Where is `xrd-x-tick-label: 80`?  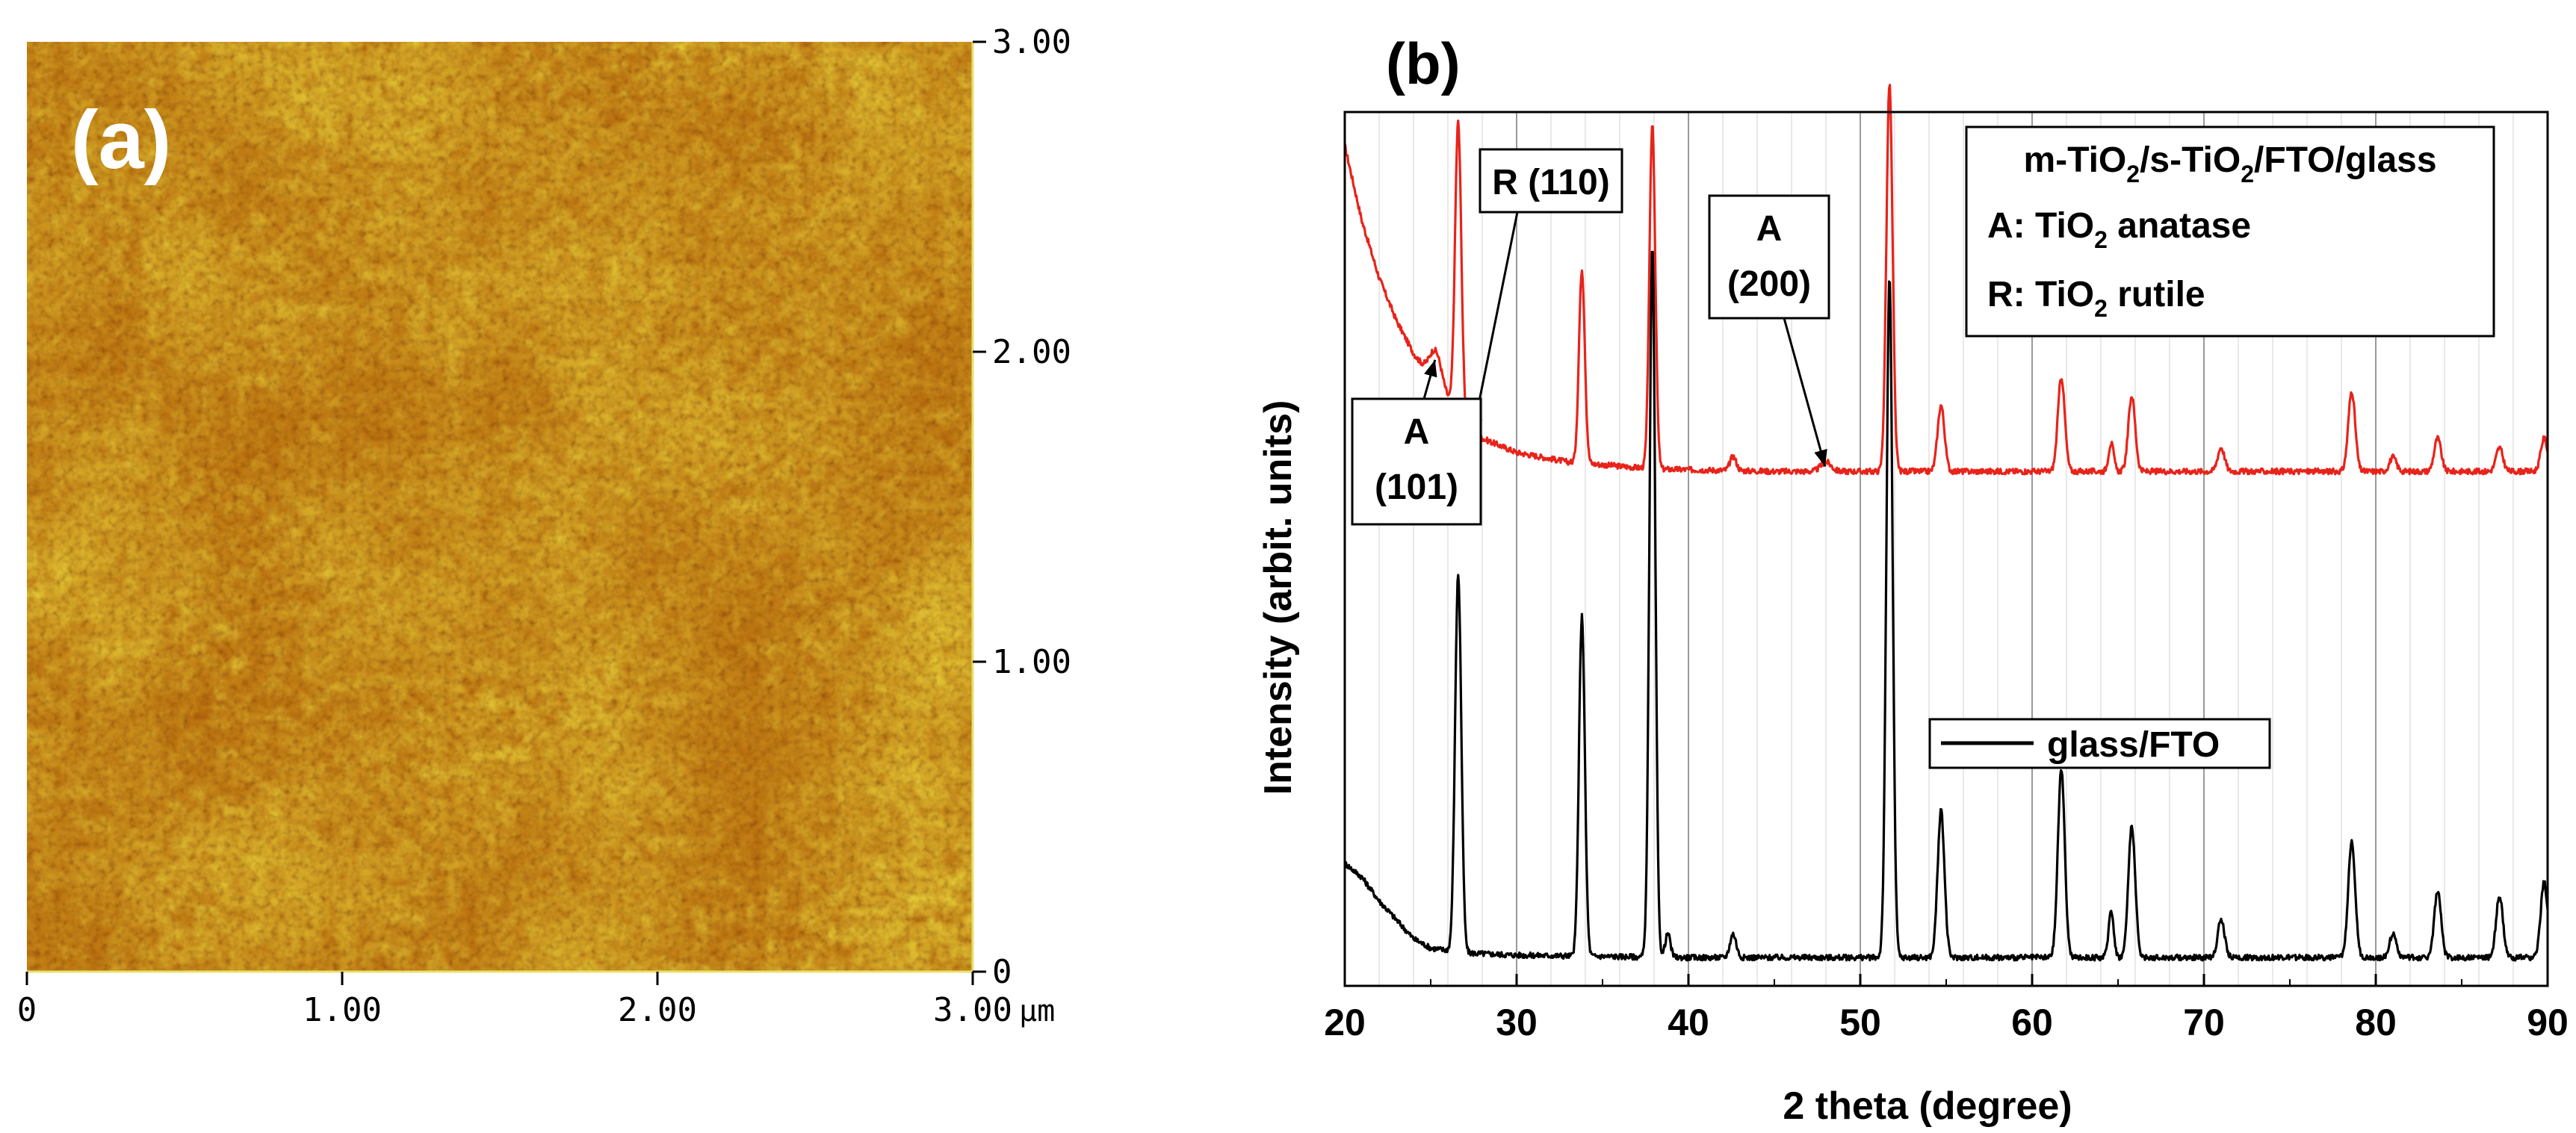 xrd-x-tick-label: 80 is located at coordinates (2376, 1022).